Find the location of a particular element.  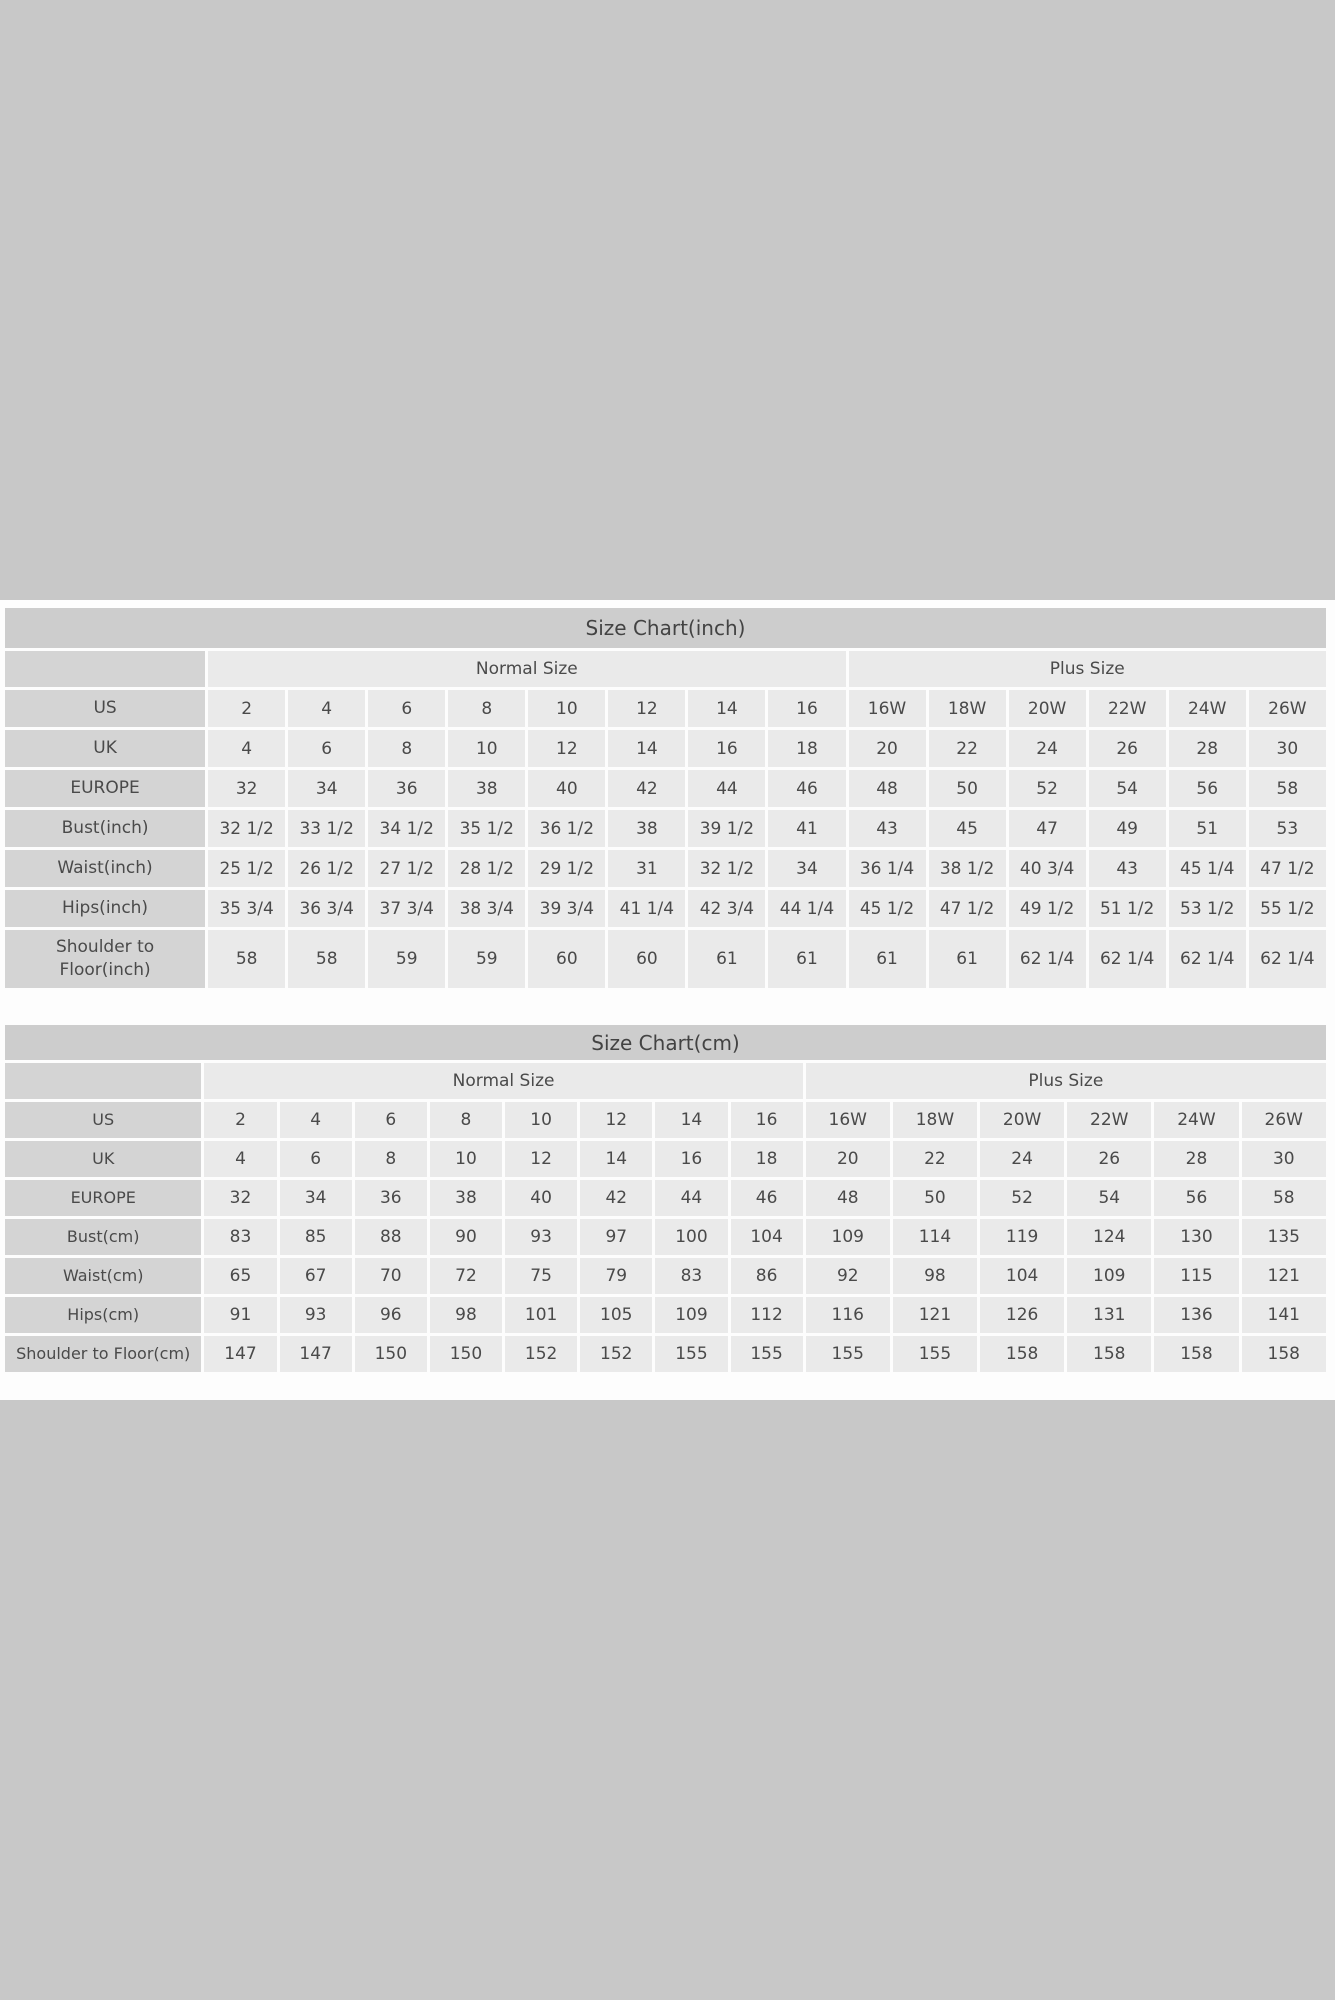

size-value-cell: 36 is located at coordinates (390, 1198).